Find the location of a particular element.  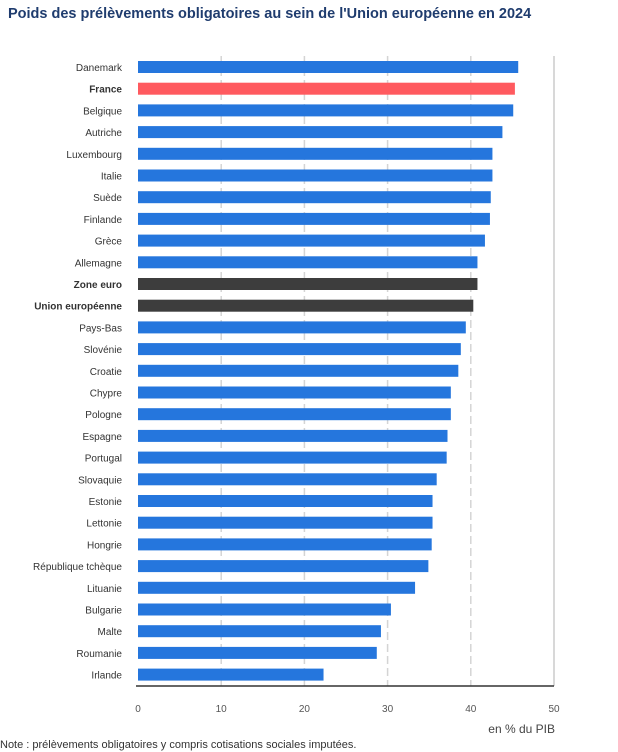

category-label: Lituanie is located at coordinates (104, 589).